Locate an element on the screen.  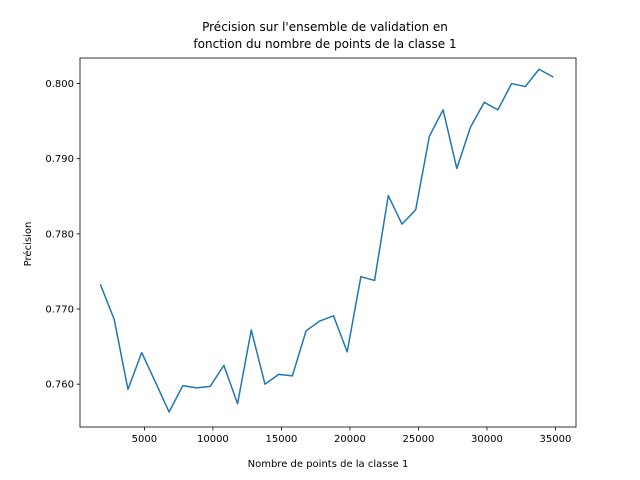
x-tick-label: 15000 is located at coordinates (282, 439).